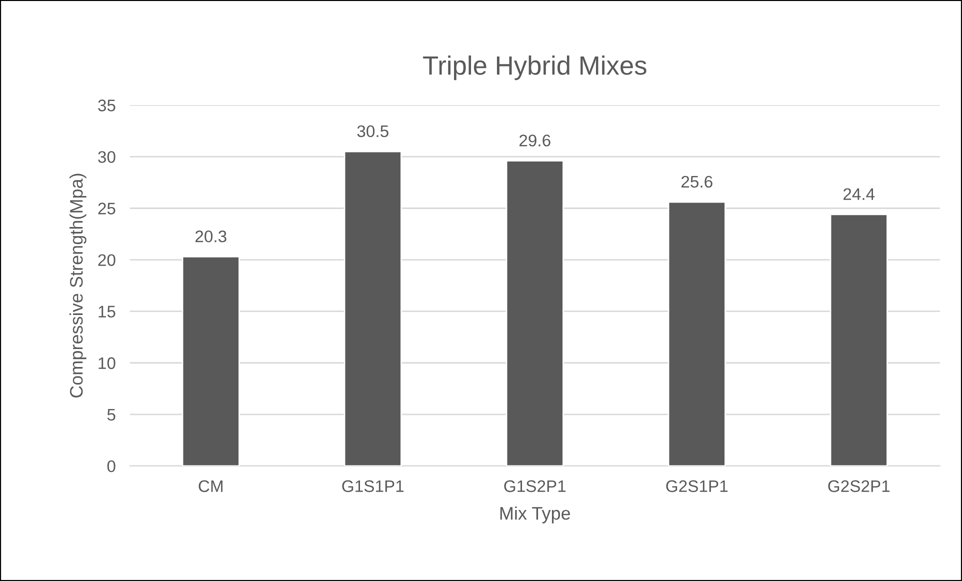  Describe the element at coordinates (111, 414) in the screenshot. I see `y-tick-label: 5` at that location.